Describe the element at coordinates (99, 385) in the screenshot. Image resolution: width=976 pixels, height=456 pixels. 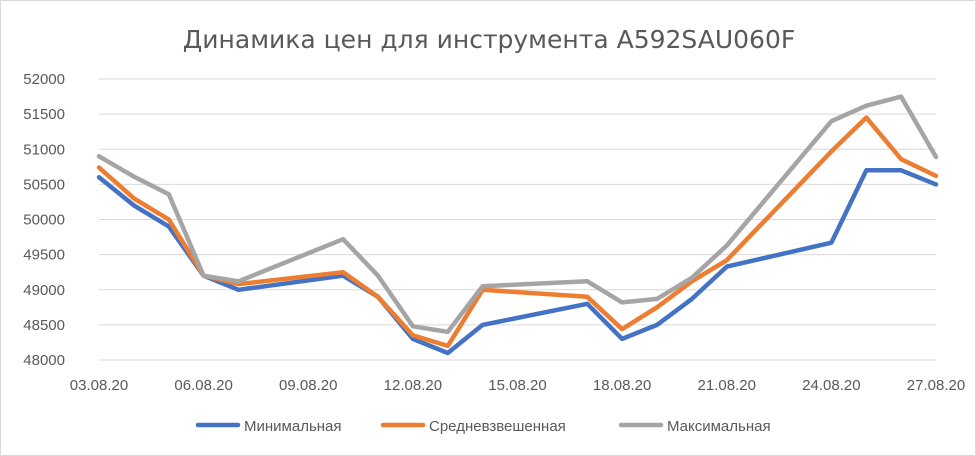
I see `x-tick-label: 03.08.20` at that location.